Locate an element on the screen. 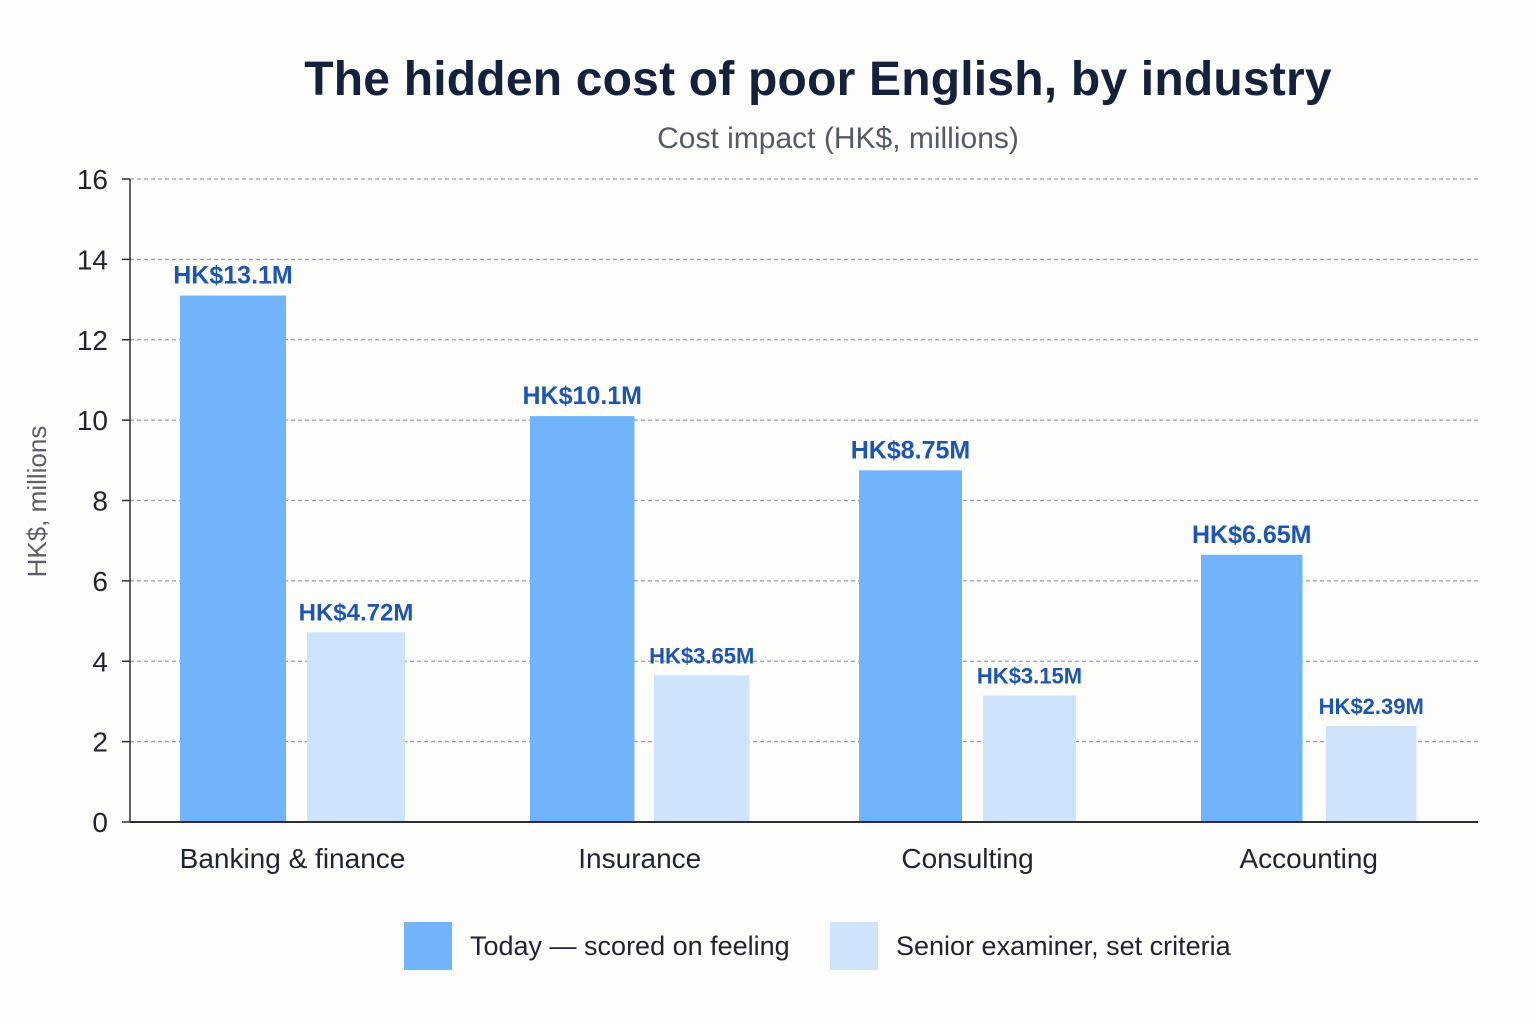 The height and width of the screenshot is (1024, 1536). ytick-label-10: 10 is located at coordinates (92, 420).